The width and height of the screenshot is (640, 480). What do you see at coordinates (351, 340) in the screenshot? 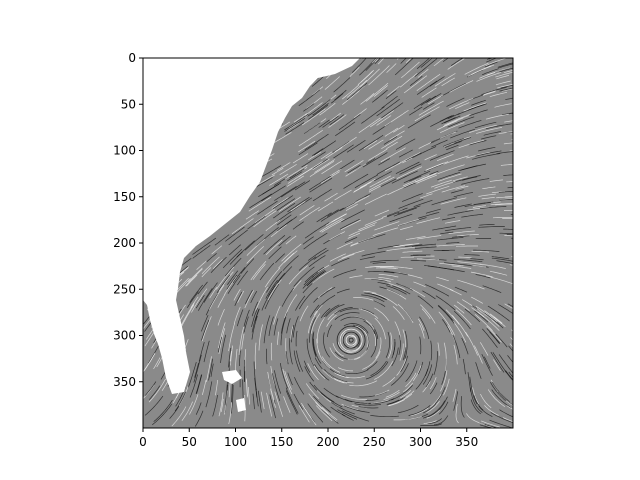
I see `vortex-ring` at bounding box center [351, 340].